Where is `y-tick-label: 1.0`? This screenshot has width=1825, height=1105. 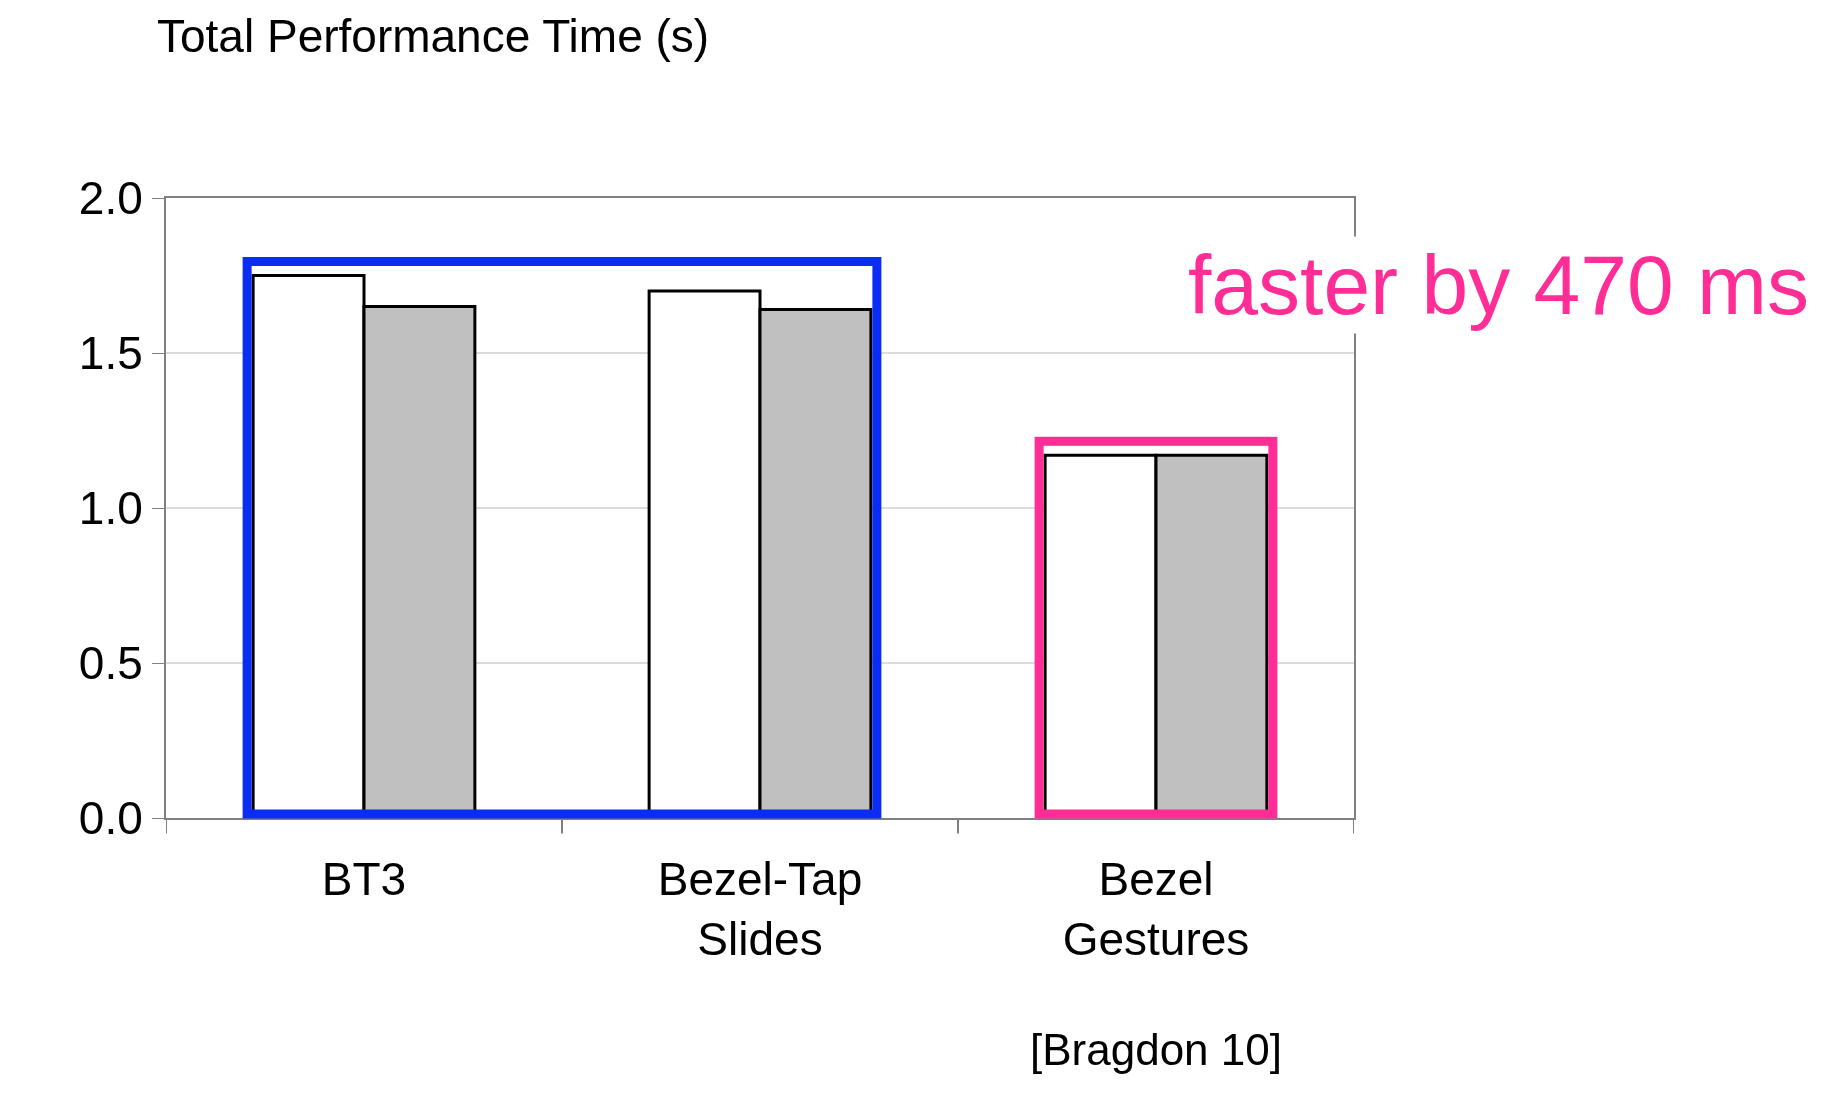 y-tick-label: 1.0 is located at coordinates (110, 508).